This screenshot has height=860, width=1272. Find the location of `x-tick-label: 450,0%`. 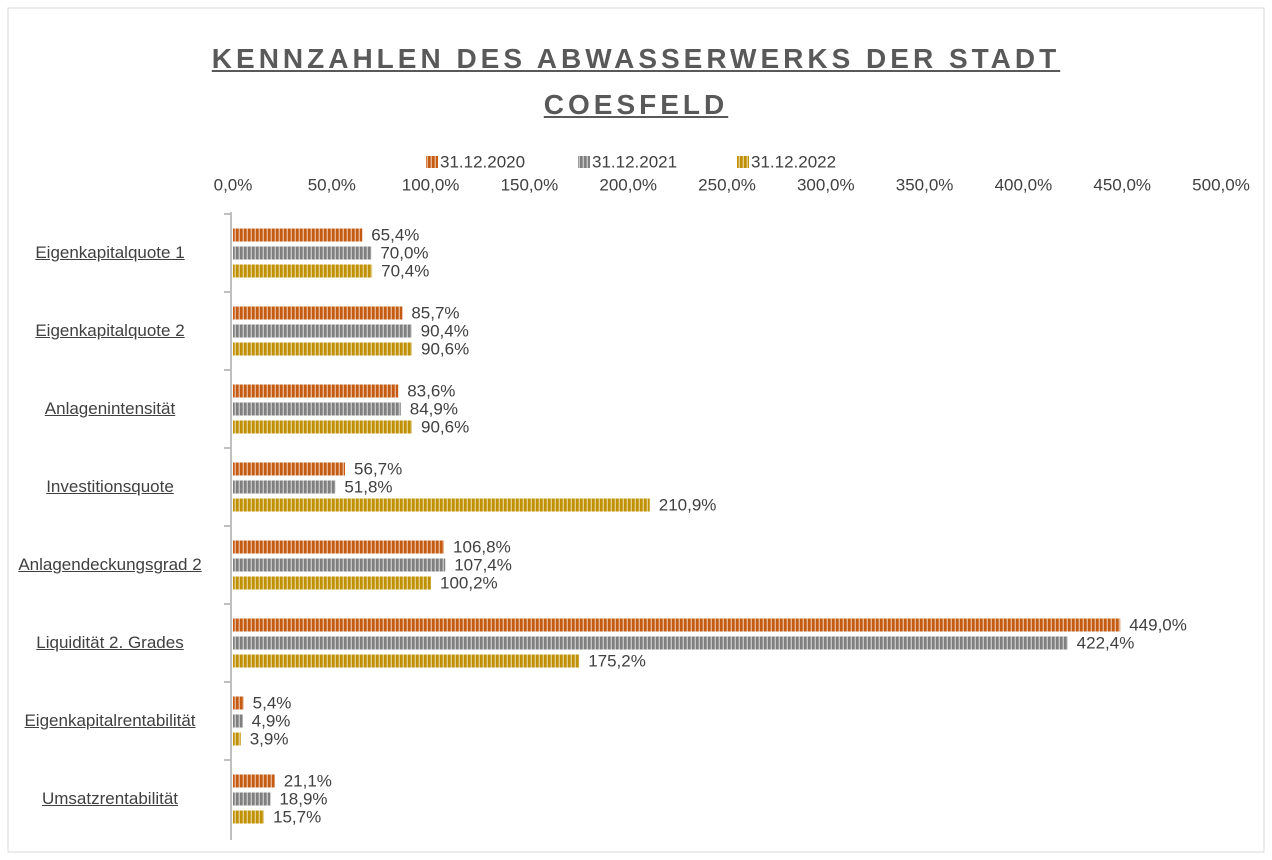

x-tick-label: 450,0% is located at coordinates (1122, 184).